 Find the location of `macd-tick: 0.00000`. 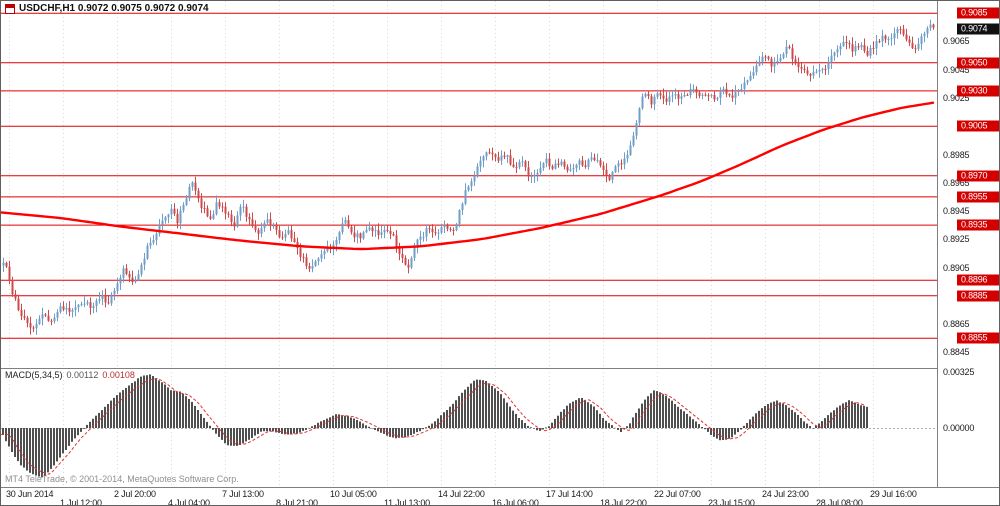

macd-tick: 0.00000 is located at coordinates (959, 428).